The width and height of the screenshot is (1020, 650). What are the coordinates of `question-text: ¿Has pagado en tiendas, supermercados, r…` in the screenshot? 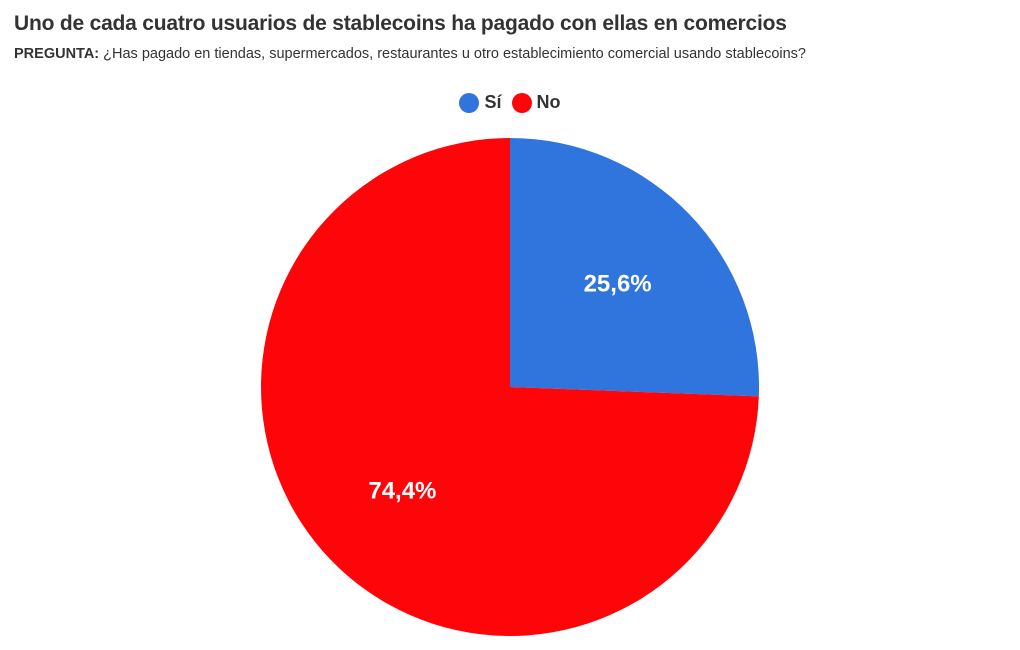 It's located at (454, 54).